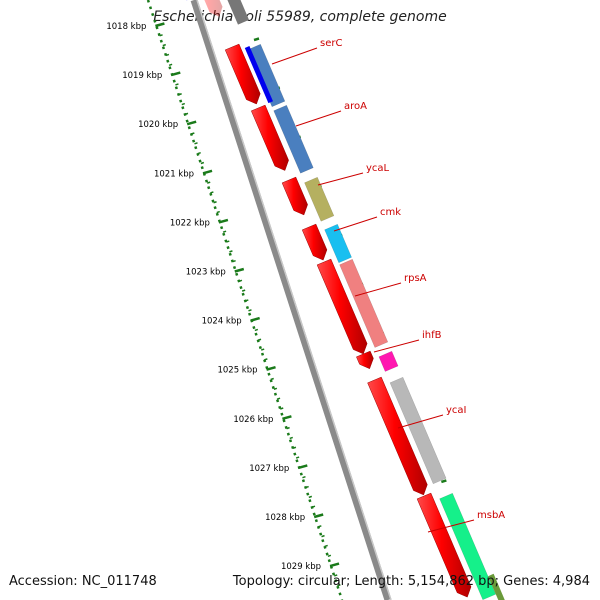 This screenshot has width=600, height=600. Describe the element at coordinates (83, 581) in the screenshot. I see `accession-label: Accession: NC_011748` at that location.